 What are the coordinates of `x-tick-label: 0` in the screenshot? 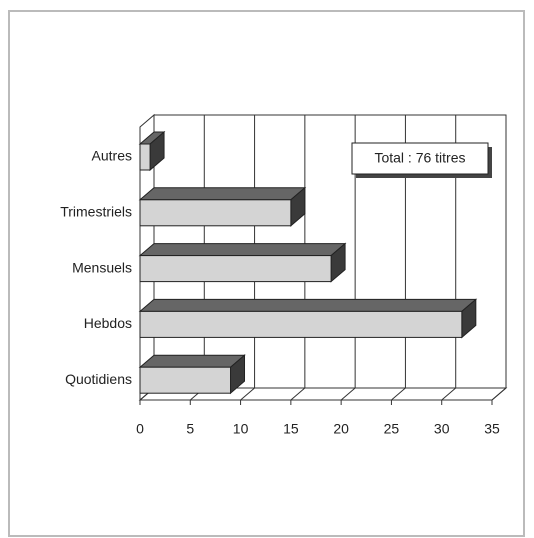 It's located at (140, 429).